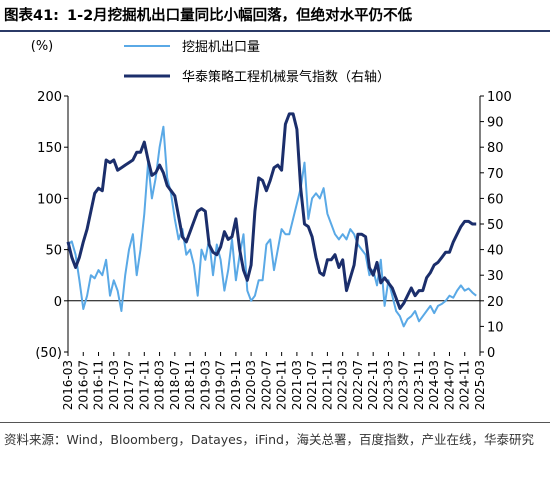  What do you see at coordinates (49, 97) in the screenshot?
I see `left-axis-tick-label: 200` at bounding box center [49, 97].